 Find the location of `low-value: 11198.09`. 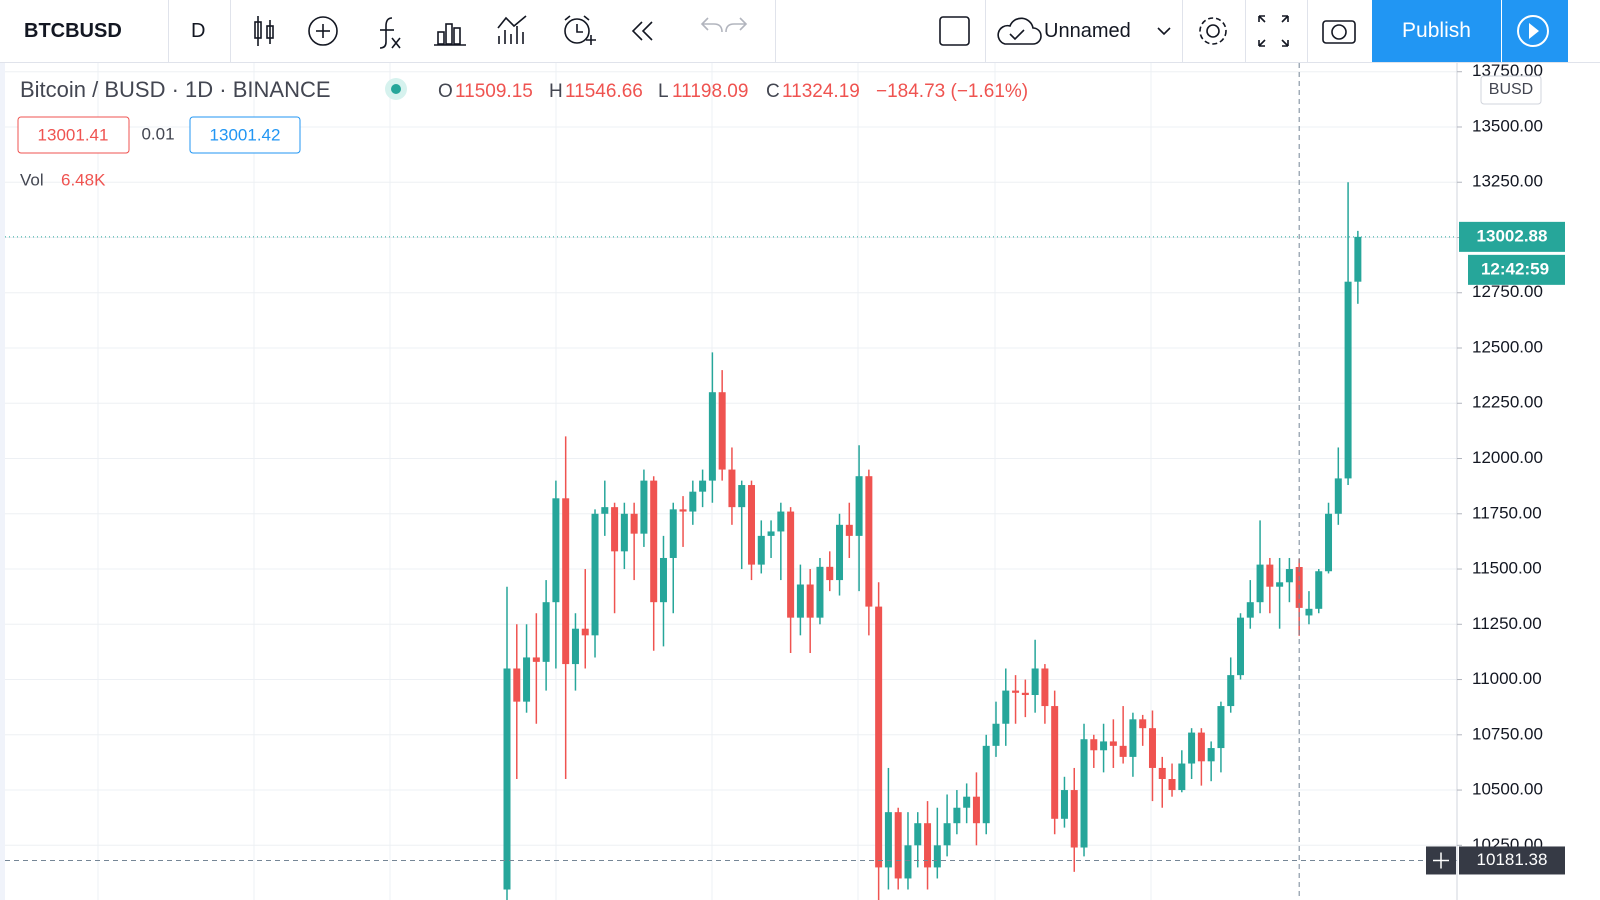

low-value: 11198.09 is located at coordinates (710, 91).